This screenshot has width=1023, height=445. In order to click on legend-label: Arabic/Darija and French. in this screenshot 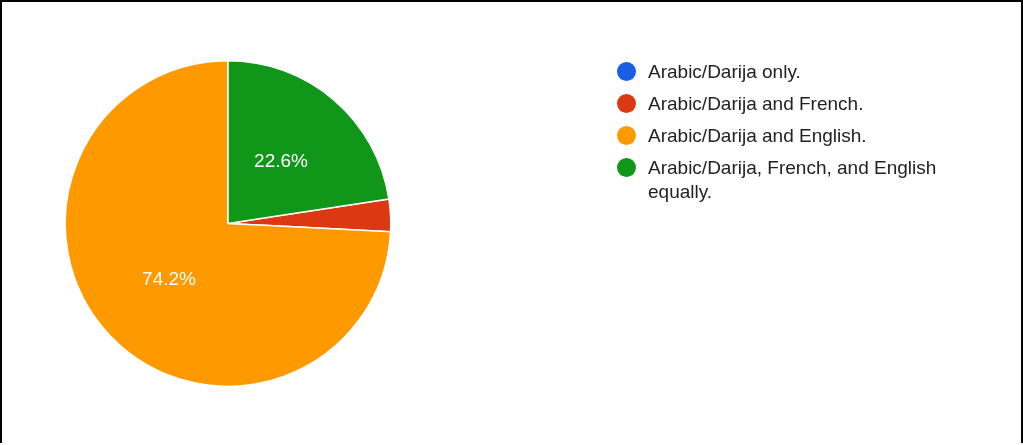, I will do `click(756, 104)`.